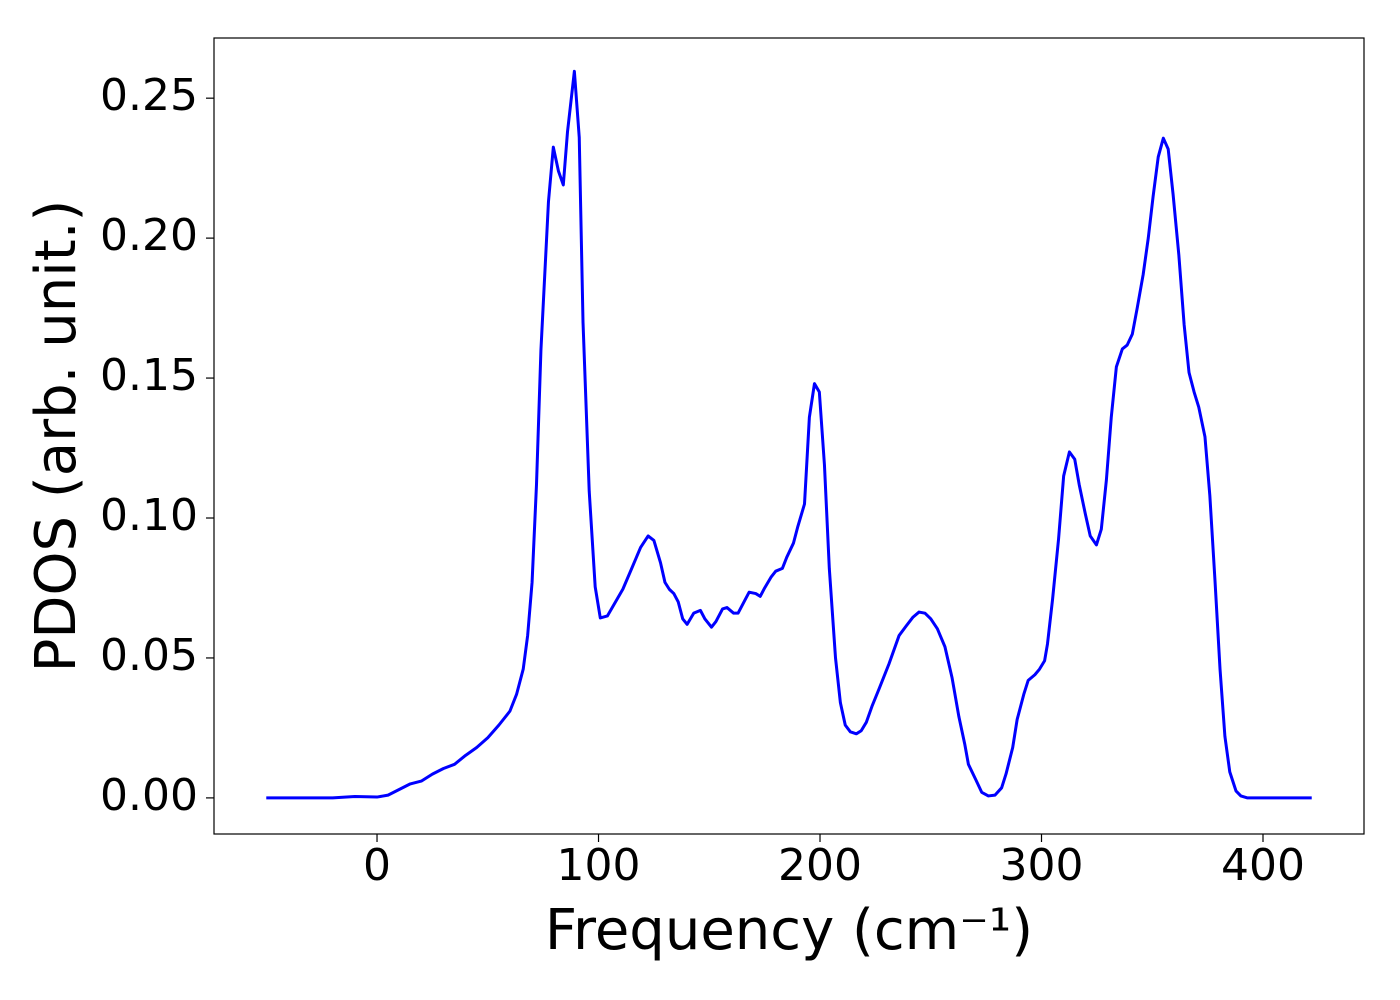 The height and width of the screenshot is (1000, 1400). What do you see at coordinates (820, 865) in the screenshot?
I see `x-tick-label: 200` at bounding box center [820, 865].